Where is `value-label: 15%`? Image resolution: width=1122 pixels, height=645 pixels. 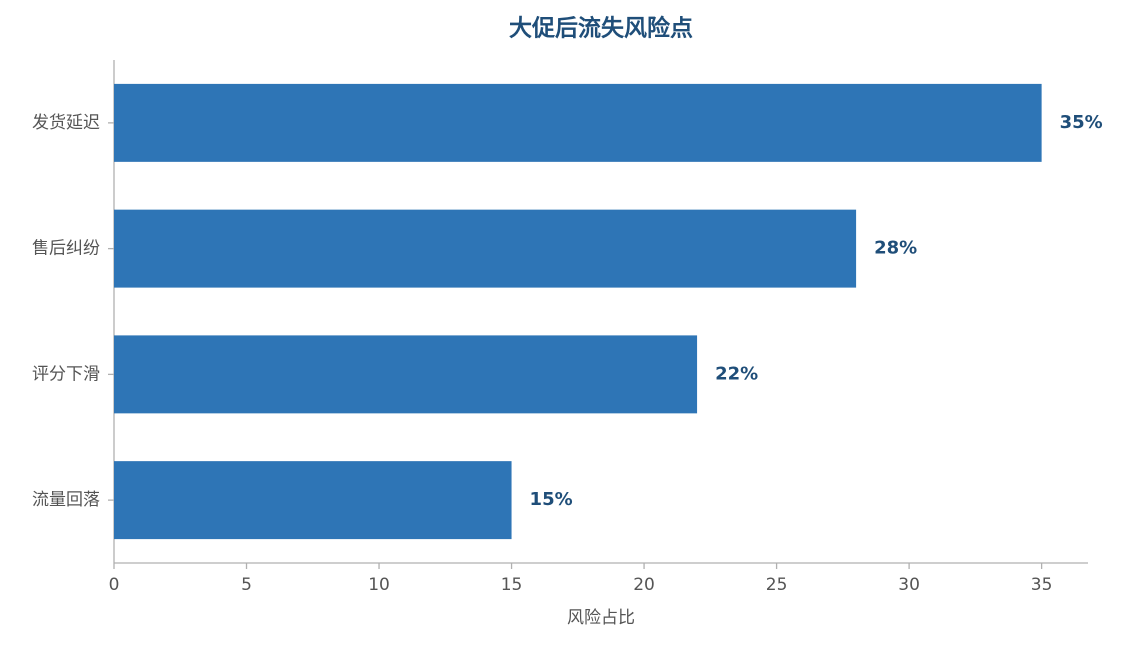 value-label: 15% is located at coordinates (551, 499).